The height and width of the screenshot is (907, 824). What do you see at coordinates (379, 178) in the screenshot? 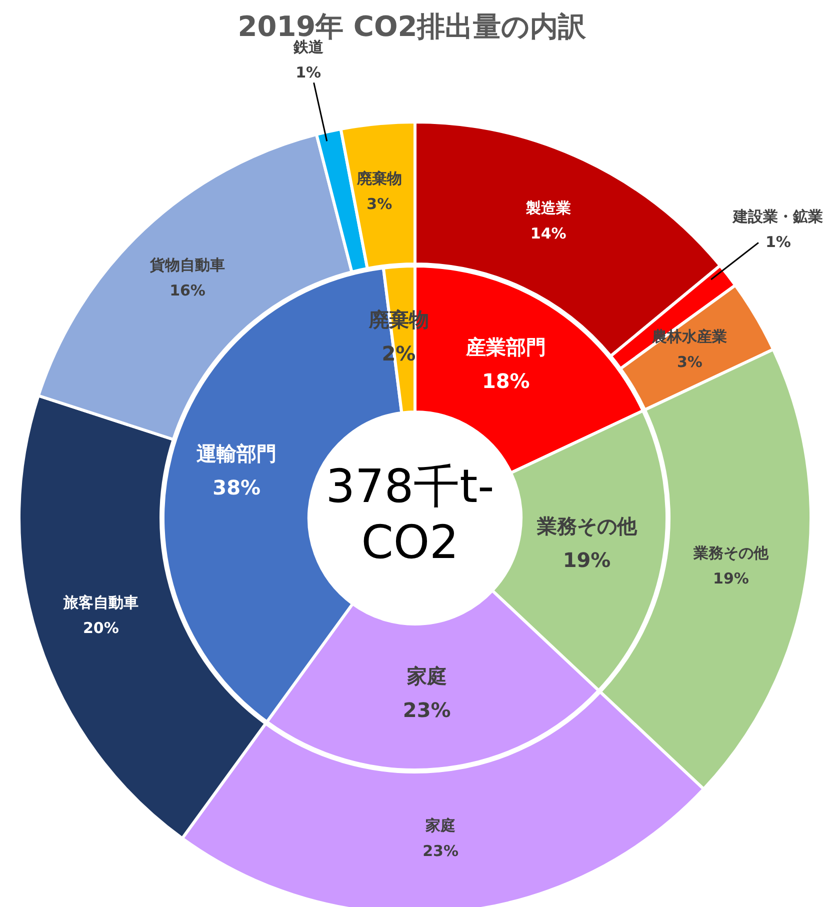
I see `slice-label: 廃棄物` at bounding box center [379, 178].